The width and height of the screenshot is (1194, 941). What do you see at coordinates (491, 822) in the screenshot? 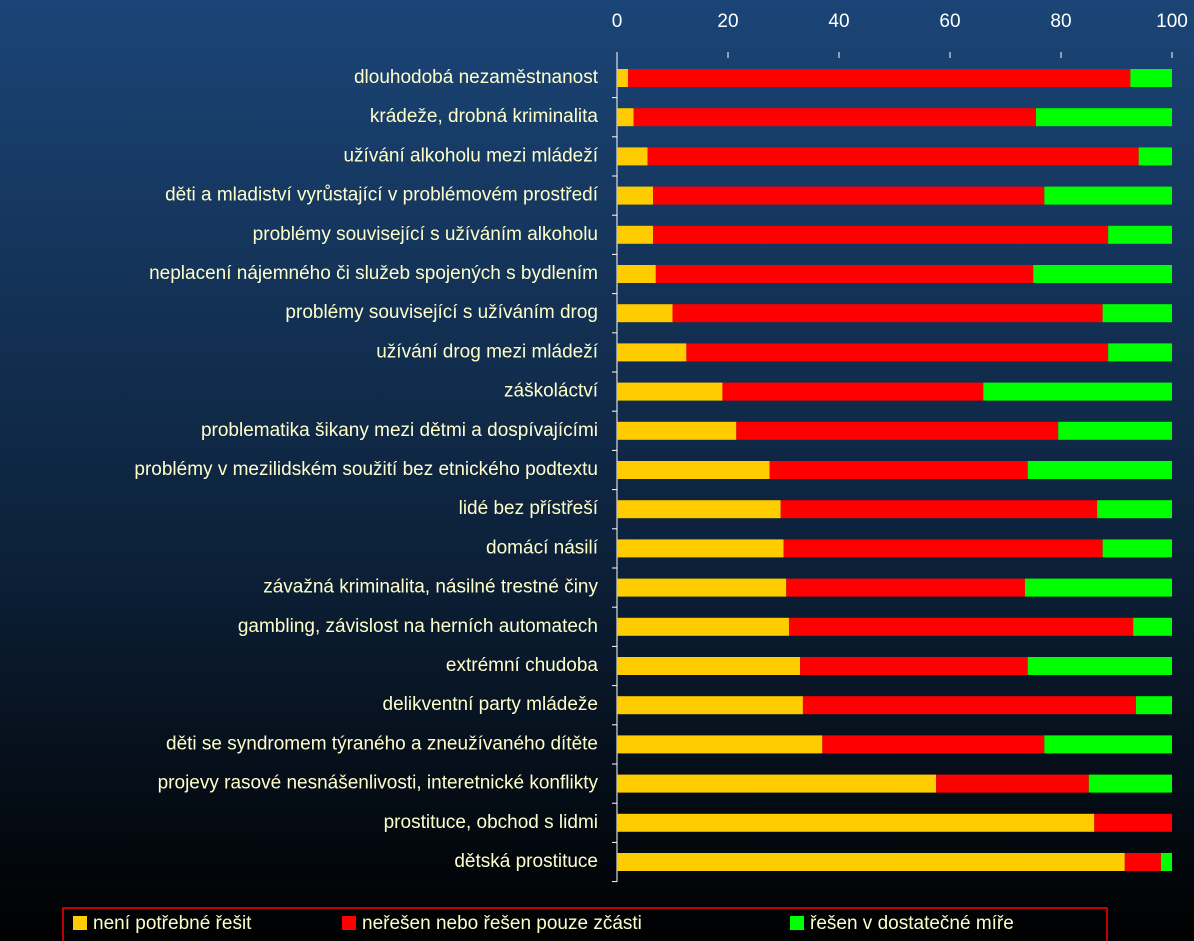
I see `y-tick-label: prostituce, obchod s lidmi` at bounding box center [491, 822].